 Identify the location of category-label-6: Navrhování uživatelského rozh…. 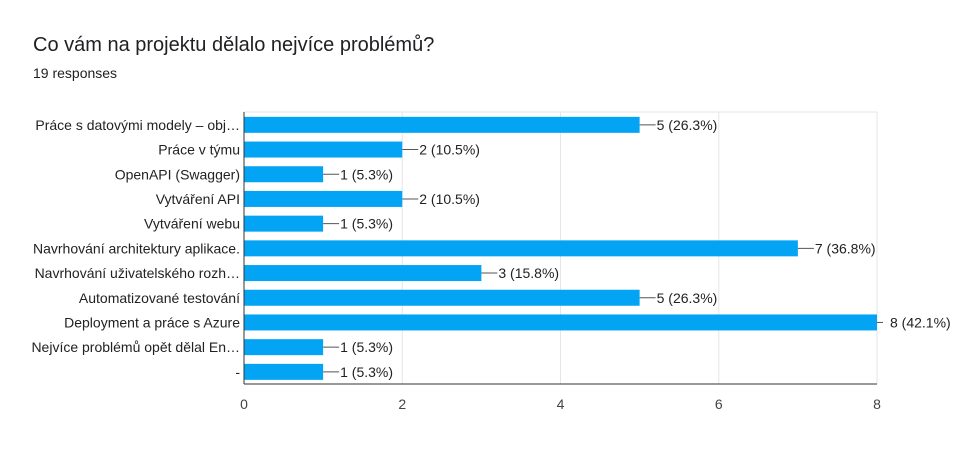
(137, 273).